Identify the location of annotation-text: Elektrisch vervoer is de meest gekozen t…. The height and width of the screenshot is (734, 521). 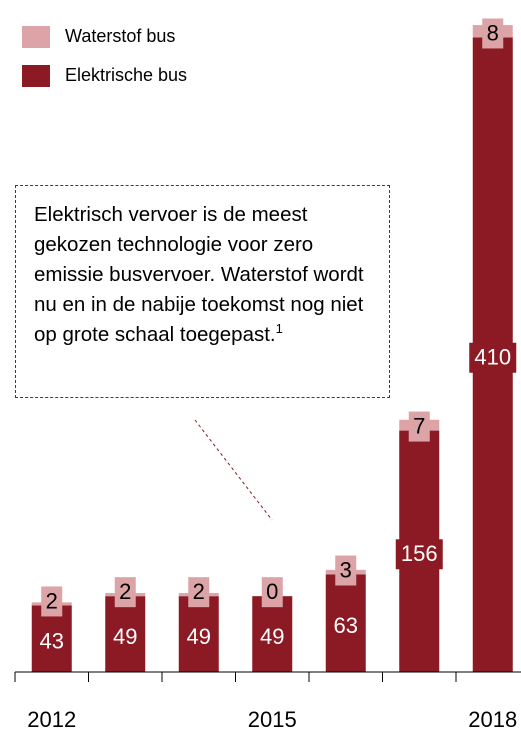
(199, 274).